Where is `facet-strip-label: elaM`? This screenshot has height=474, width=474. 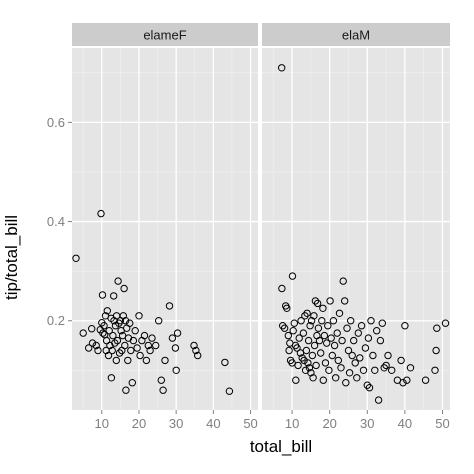
facet-strip-label: elaM is located at coordinates (356, 35).